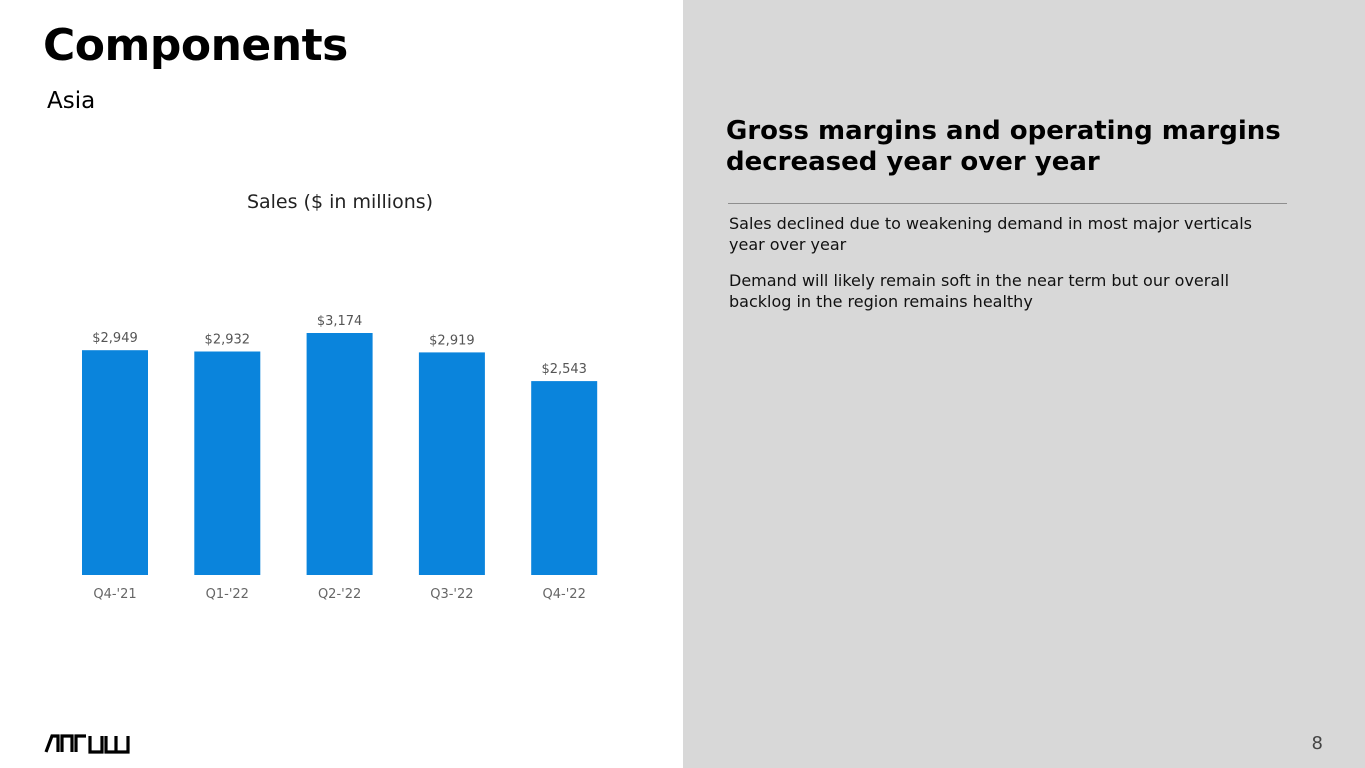 The height and width of the screenshot is (768, 1365). Describe the element at coordinates (451, 463) in the screenshot. I see `bar-Q3-'22` at that location.